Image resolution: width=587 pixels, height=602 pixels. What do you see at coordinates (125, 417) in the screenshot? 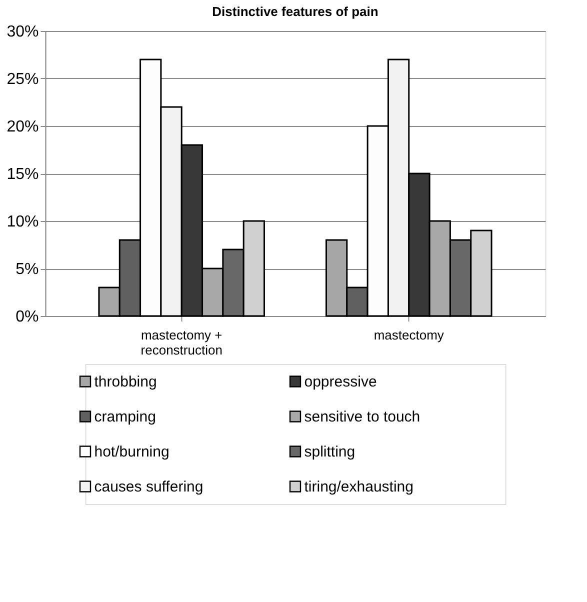
I see `legend-label: cramping` at bounding box center [125, 417].